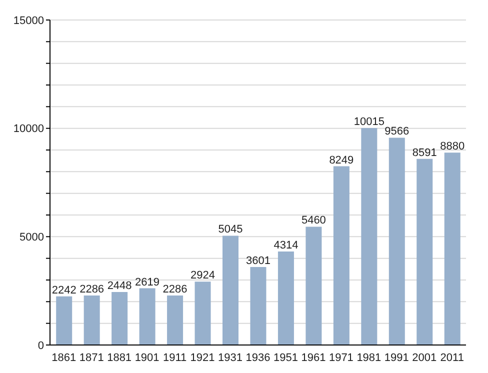 The height and width of the screenshot is (373, 488). Describe the element at coordinates (286, 246) in the screenshot. I see `data-label: 4314` at that location.